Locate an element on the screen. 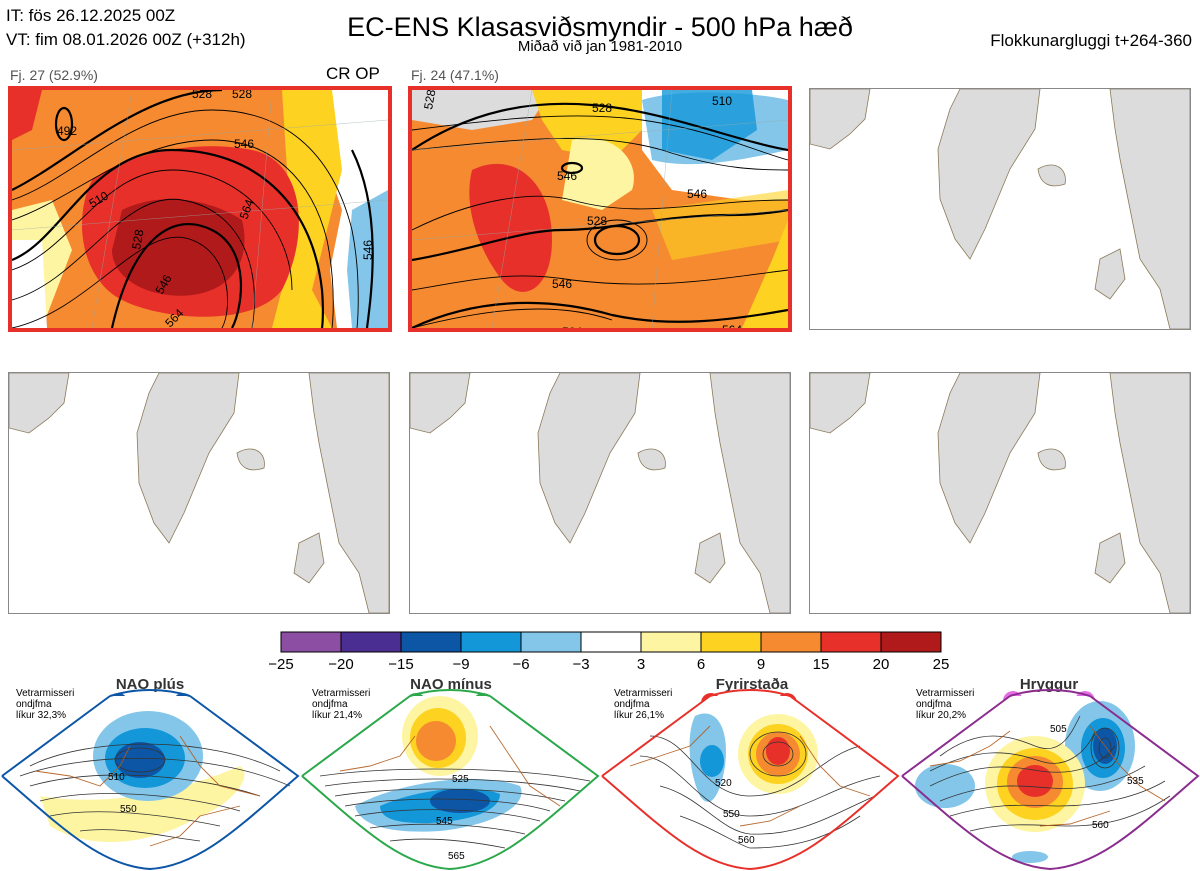  contour-label: 545 is located at coordinates (444, 821).